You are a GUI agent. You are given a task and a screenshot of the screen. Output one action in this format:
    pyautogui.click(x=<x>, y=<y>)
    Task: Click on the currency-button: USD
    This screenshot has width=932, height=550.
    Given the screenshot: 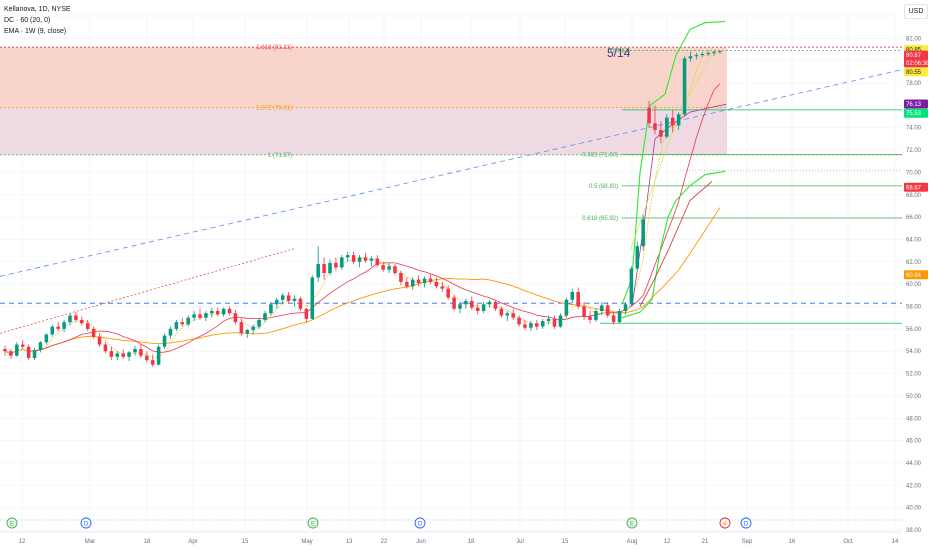 What is the action you would take?
    pyautogui.click(x=916, y=11)
    